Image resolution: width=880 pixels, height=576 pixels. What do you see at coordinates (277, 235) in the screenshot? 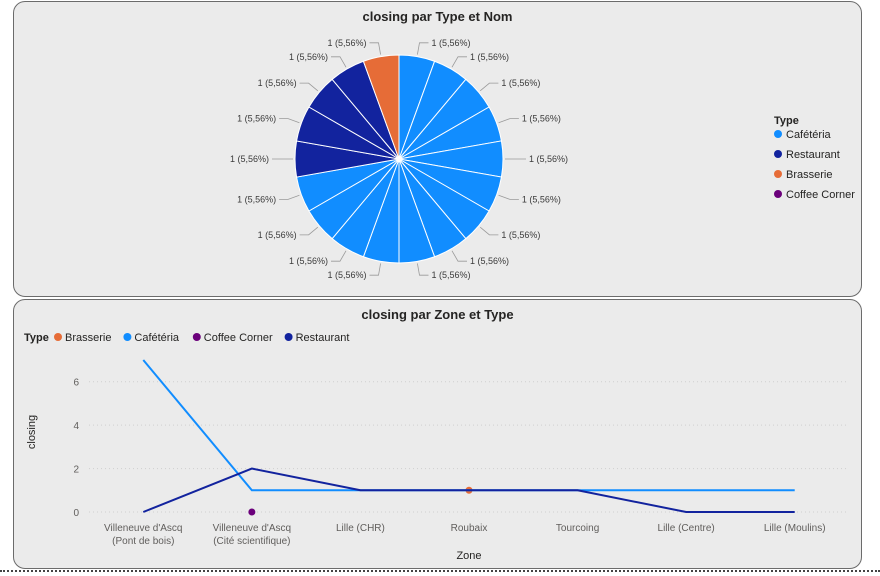
I see `pie-data-label-11: 1 (5,56%)` at bounding box center [277, 235].